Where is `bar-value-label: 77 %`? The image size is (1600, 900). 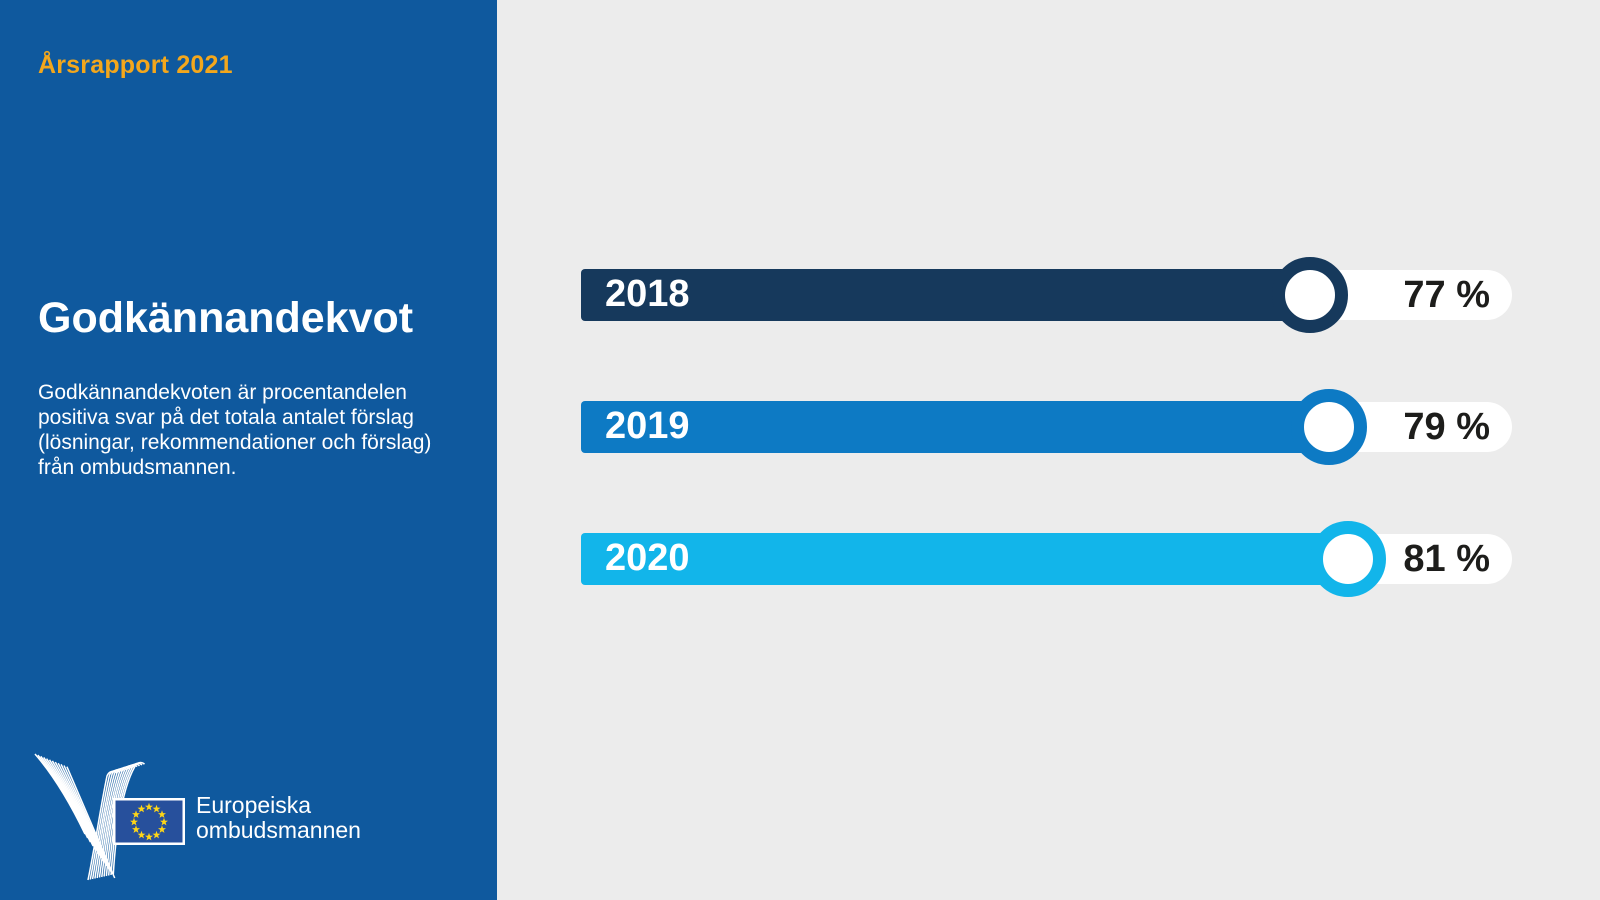
bar-value-label: 77 % is located at coordinates (1446, 294).